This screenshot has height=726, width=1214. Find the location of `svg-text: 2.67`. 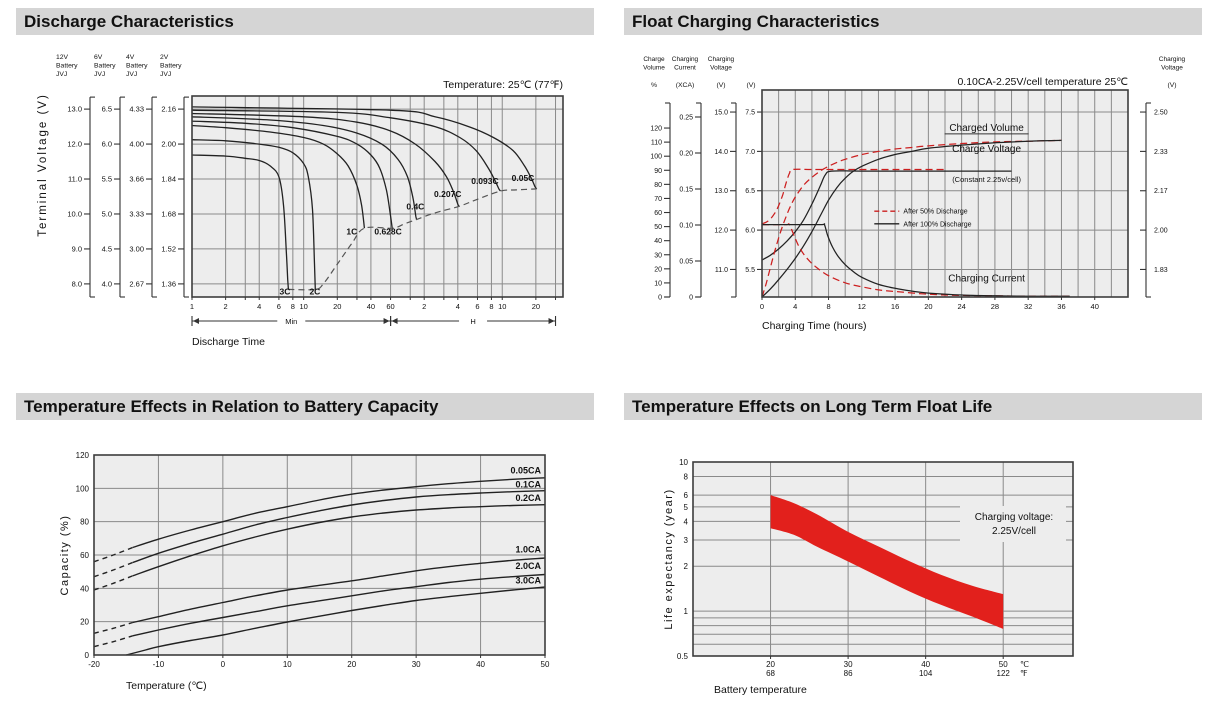

svg-text: 2.67 is located at coordinates (136, 283).